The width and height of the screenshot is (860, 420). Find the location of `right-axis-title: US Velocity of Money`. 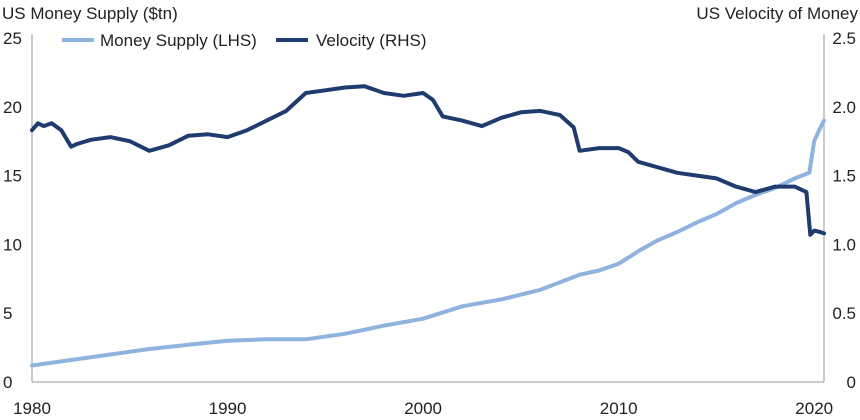

right-axis-title: US Velocity of Money is located at coordinates (777, 13).